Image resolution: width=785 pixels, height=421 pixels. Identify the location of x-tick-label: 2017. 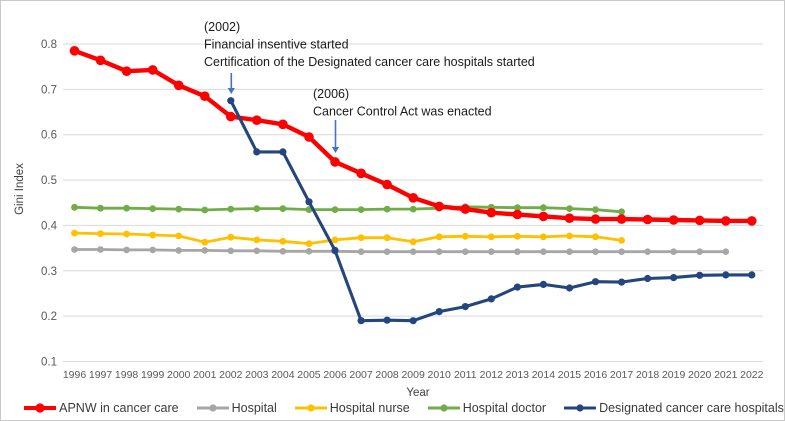
(622, 375).